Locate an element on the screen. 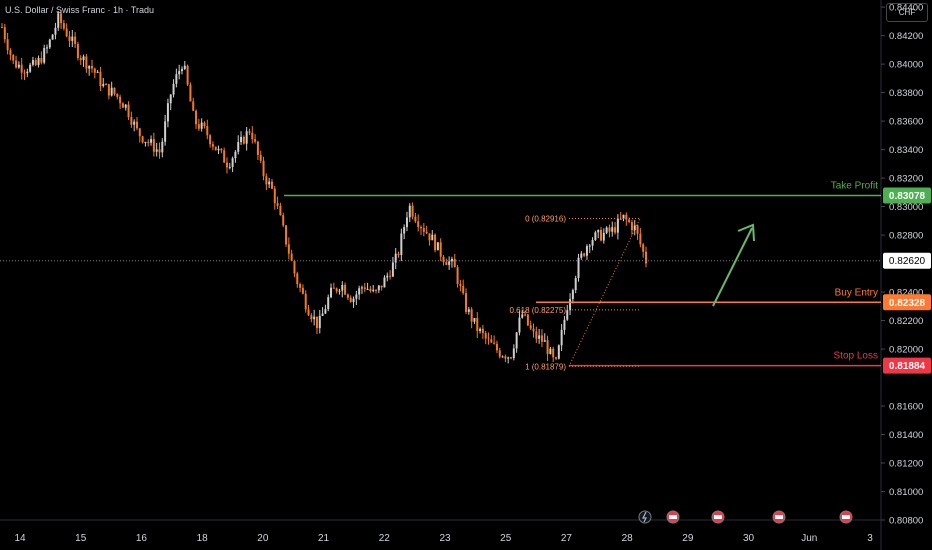  y-tick-label: 0.81600 is located at coordinates (906, 407).